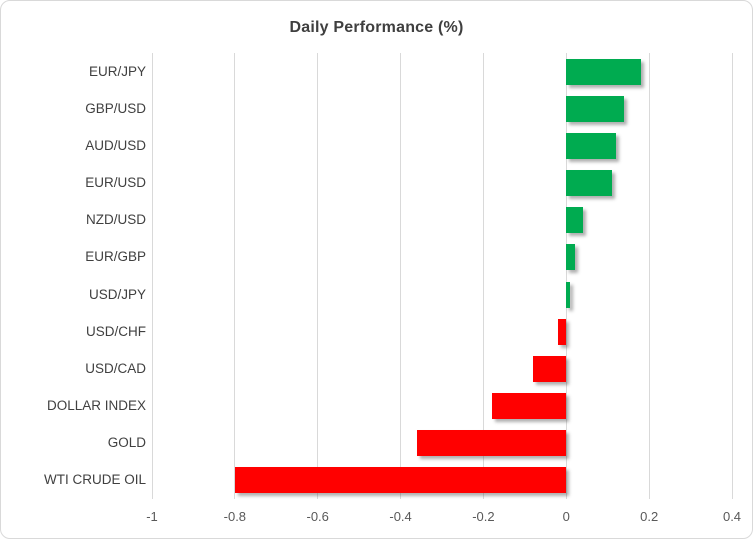 The height and width of the screenshot is (539, 753). I want to click on bar-gold, so click(492, 443).